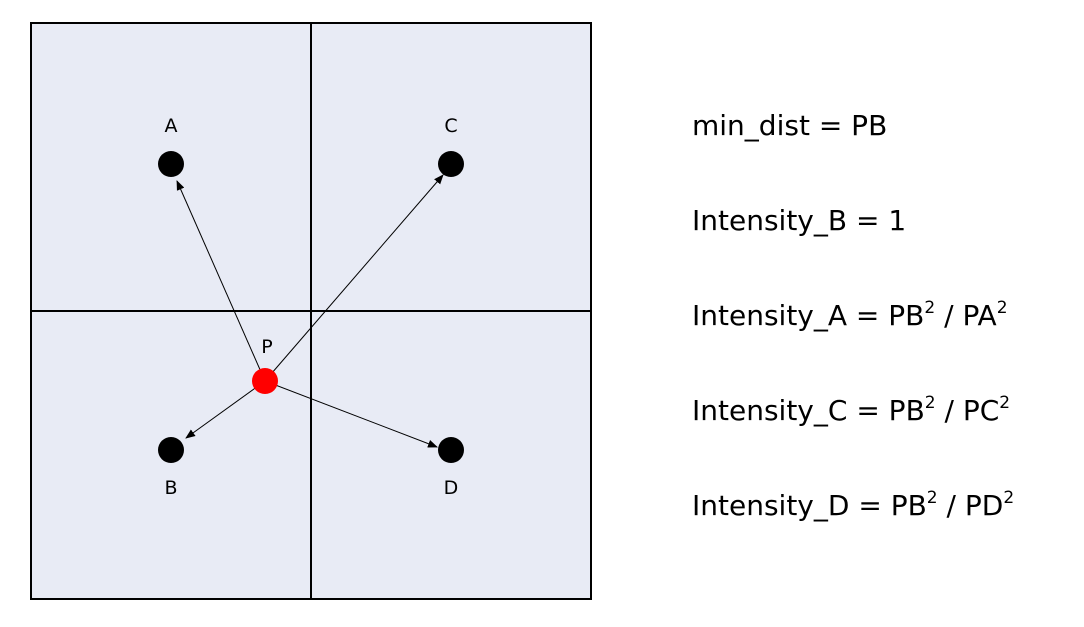  I want to click on formula-min-dist: min_dist = PB, so click(790, 125).